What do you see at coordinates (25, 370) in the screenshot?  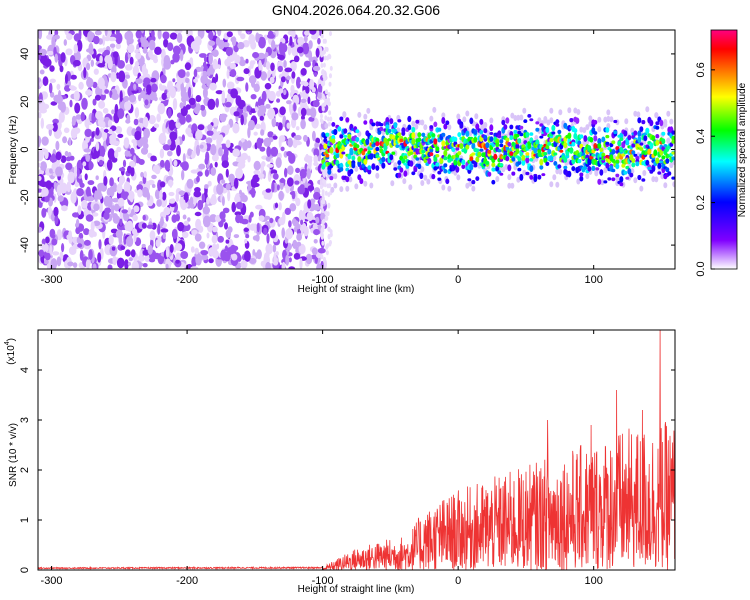 I see `y-tick-label: 4` at bounding box center [25, 370].